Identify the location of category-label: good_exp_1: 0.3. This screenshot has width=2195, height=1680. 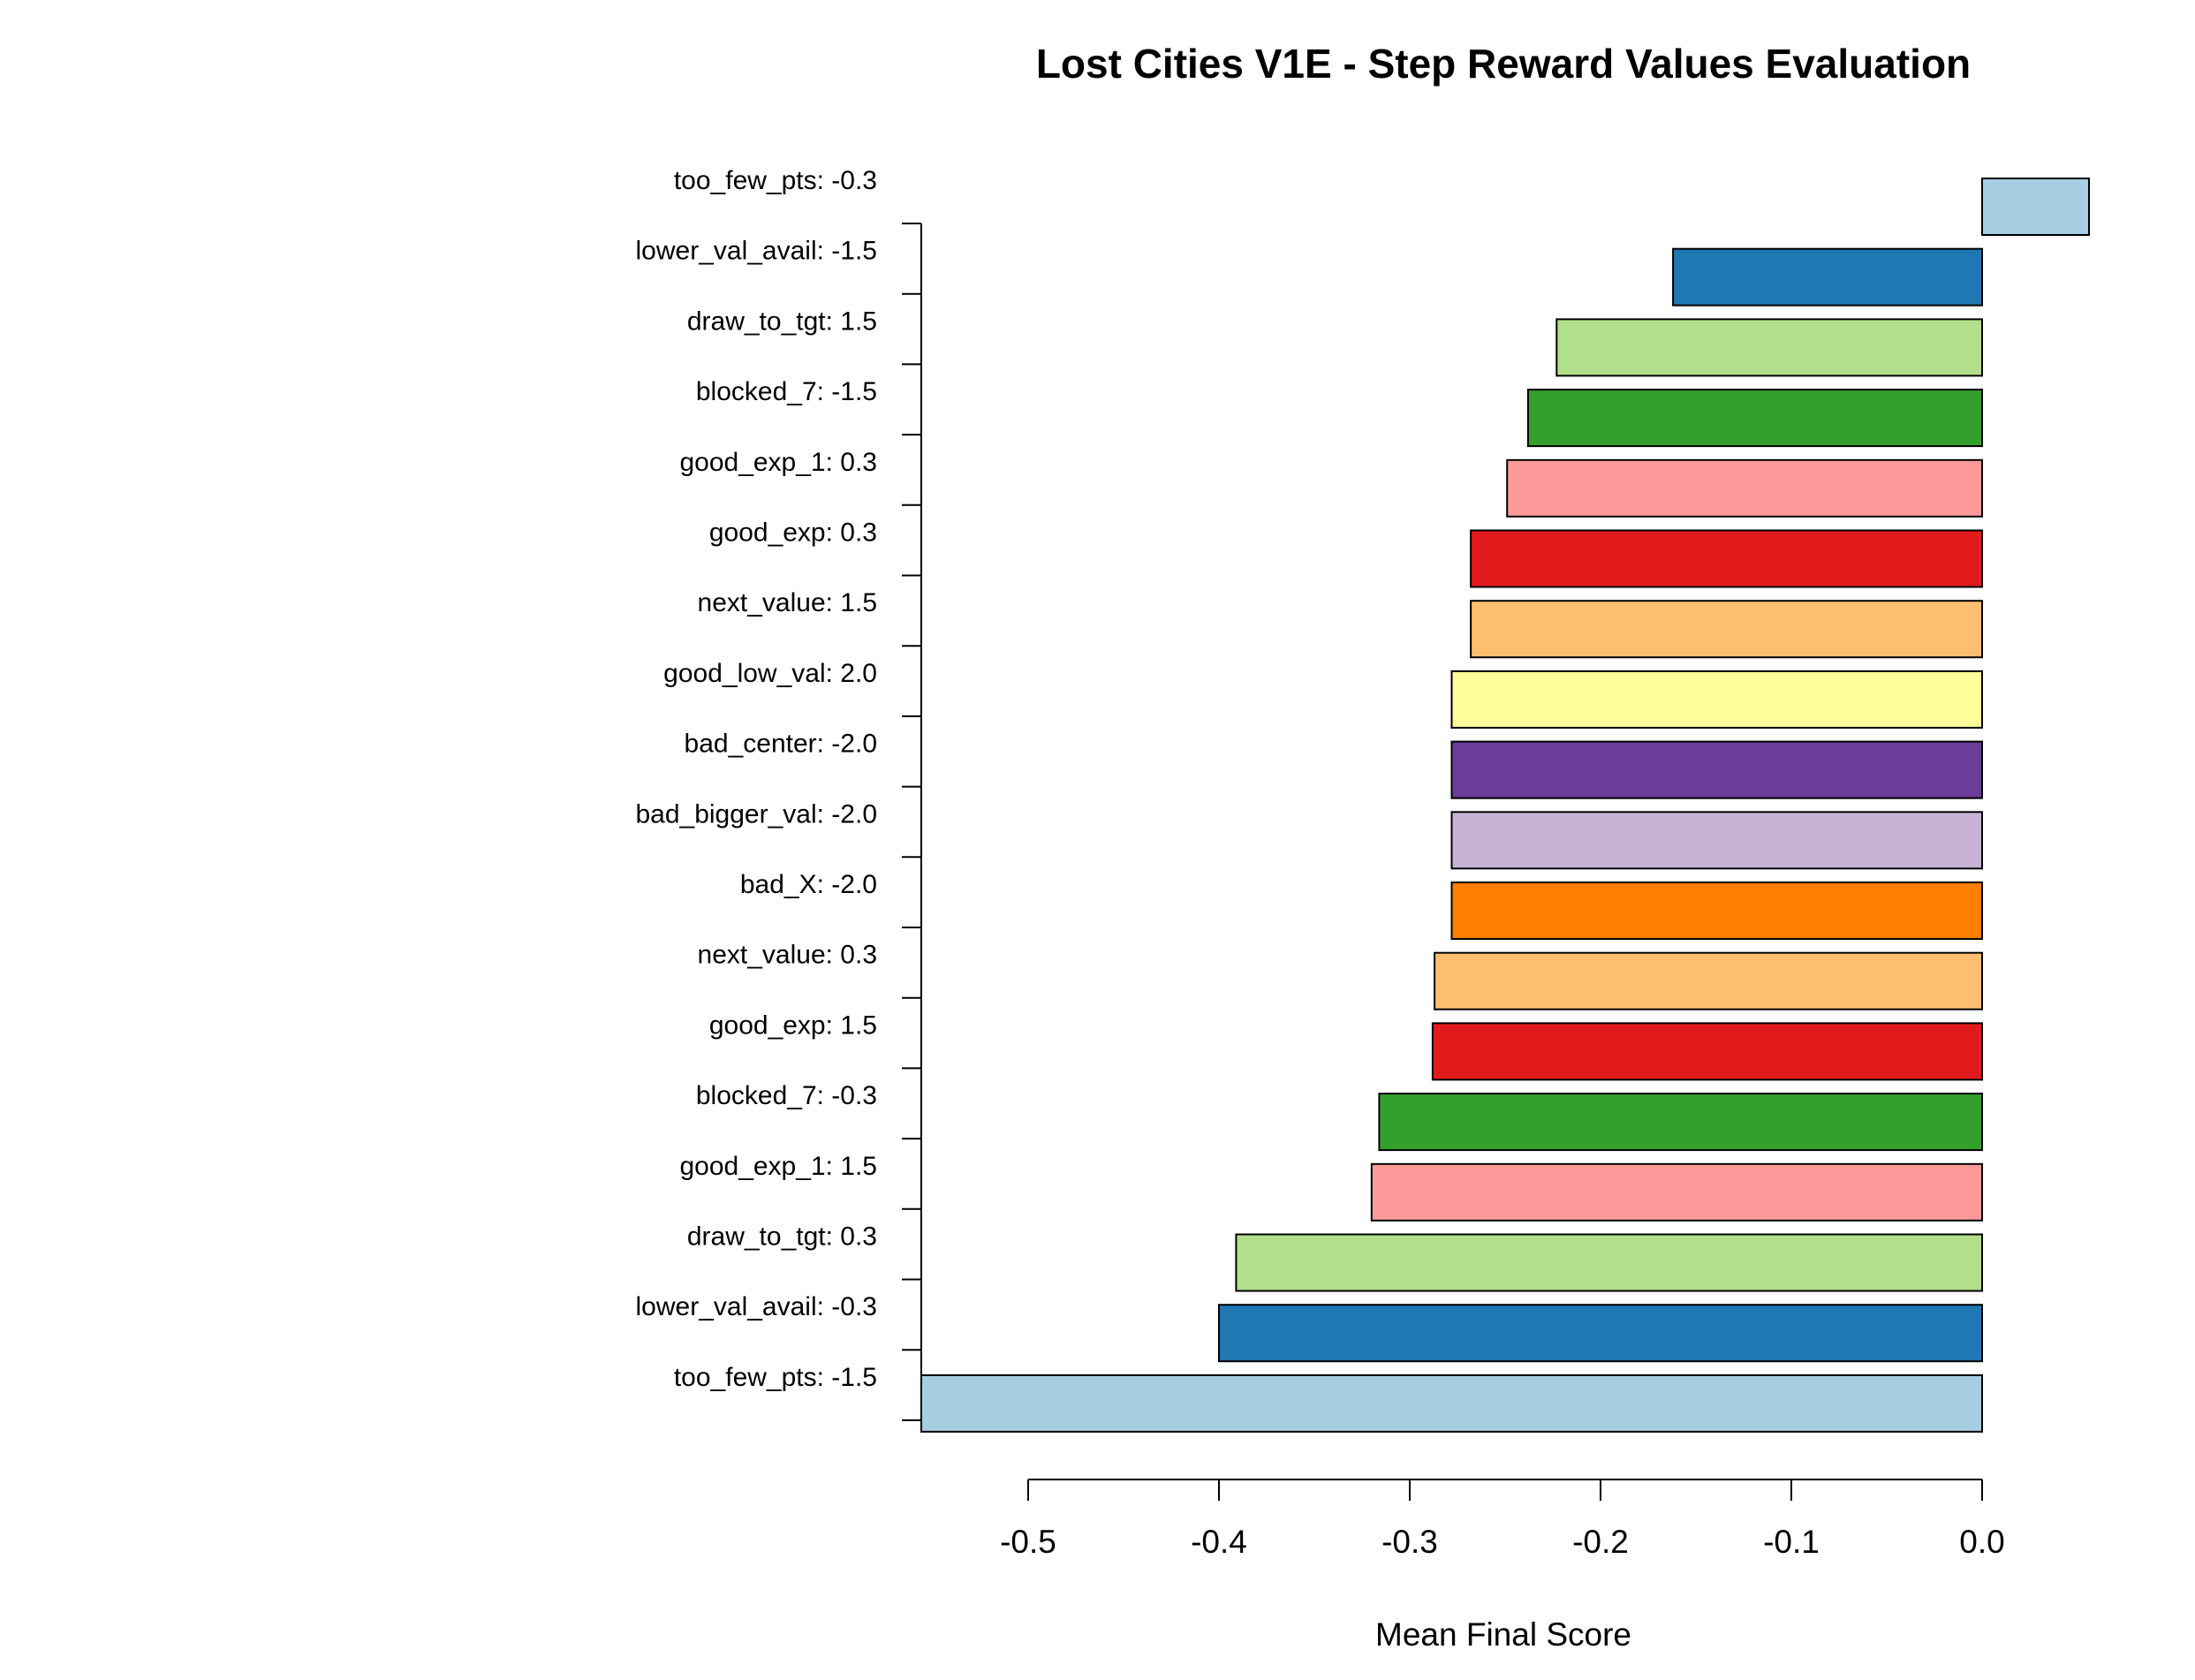
(778, 462).